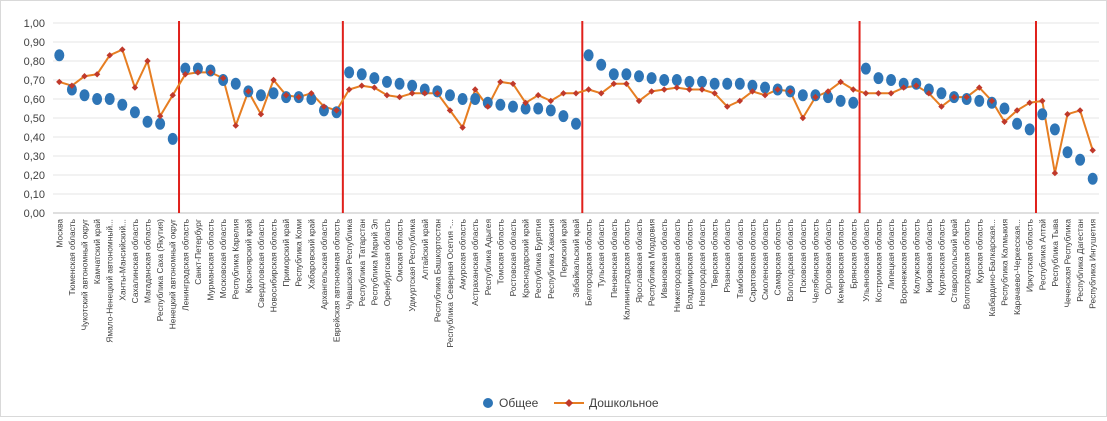  What do you see at coordinates (538, 258) in the screenshot?
I see `x-tick-label: Республика Бурятия` at bounding box center [538, 258].